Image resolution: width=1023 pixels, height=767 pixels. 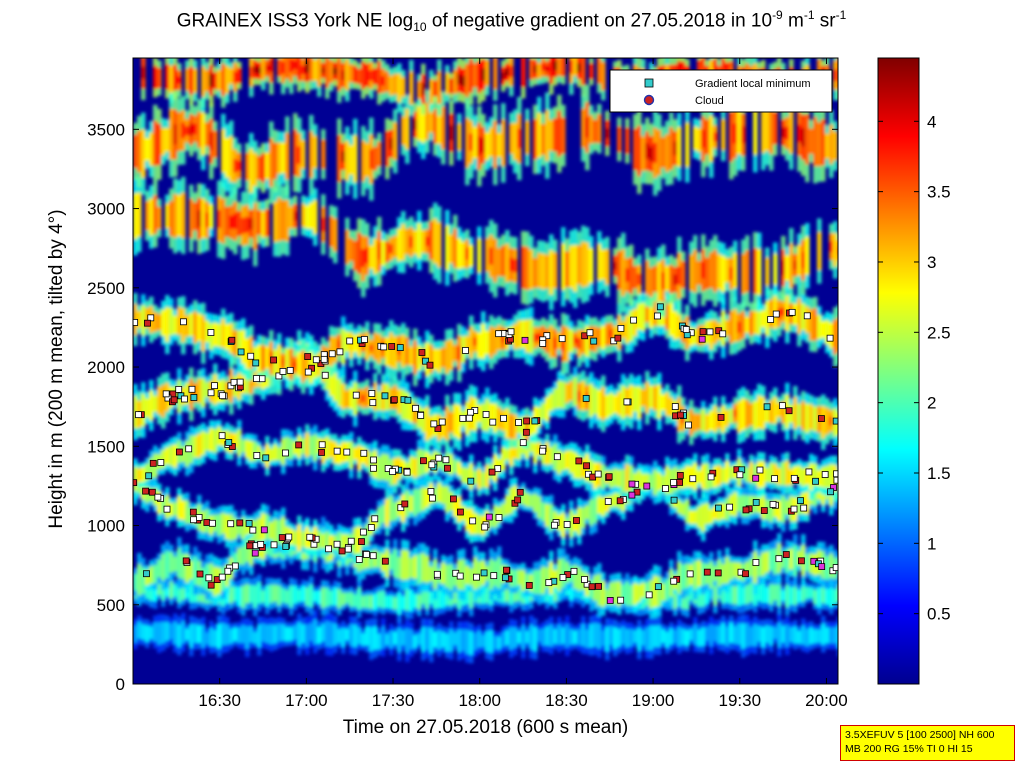 What do you see at coordinates (106, 526) in the screenshot?
I see `y-tick-label: 1000` at bounding box center [106, 526].